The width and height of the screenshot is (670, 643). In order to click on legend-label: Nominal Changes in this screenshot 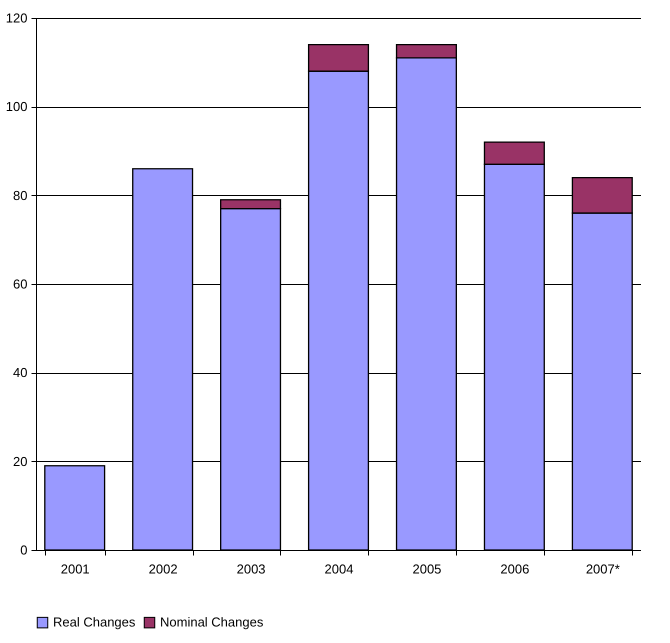, I will do `click(212, 622)`.